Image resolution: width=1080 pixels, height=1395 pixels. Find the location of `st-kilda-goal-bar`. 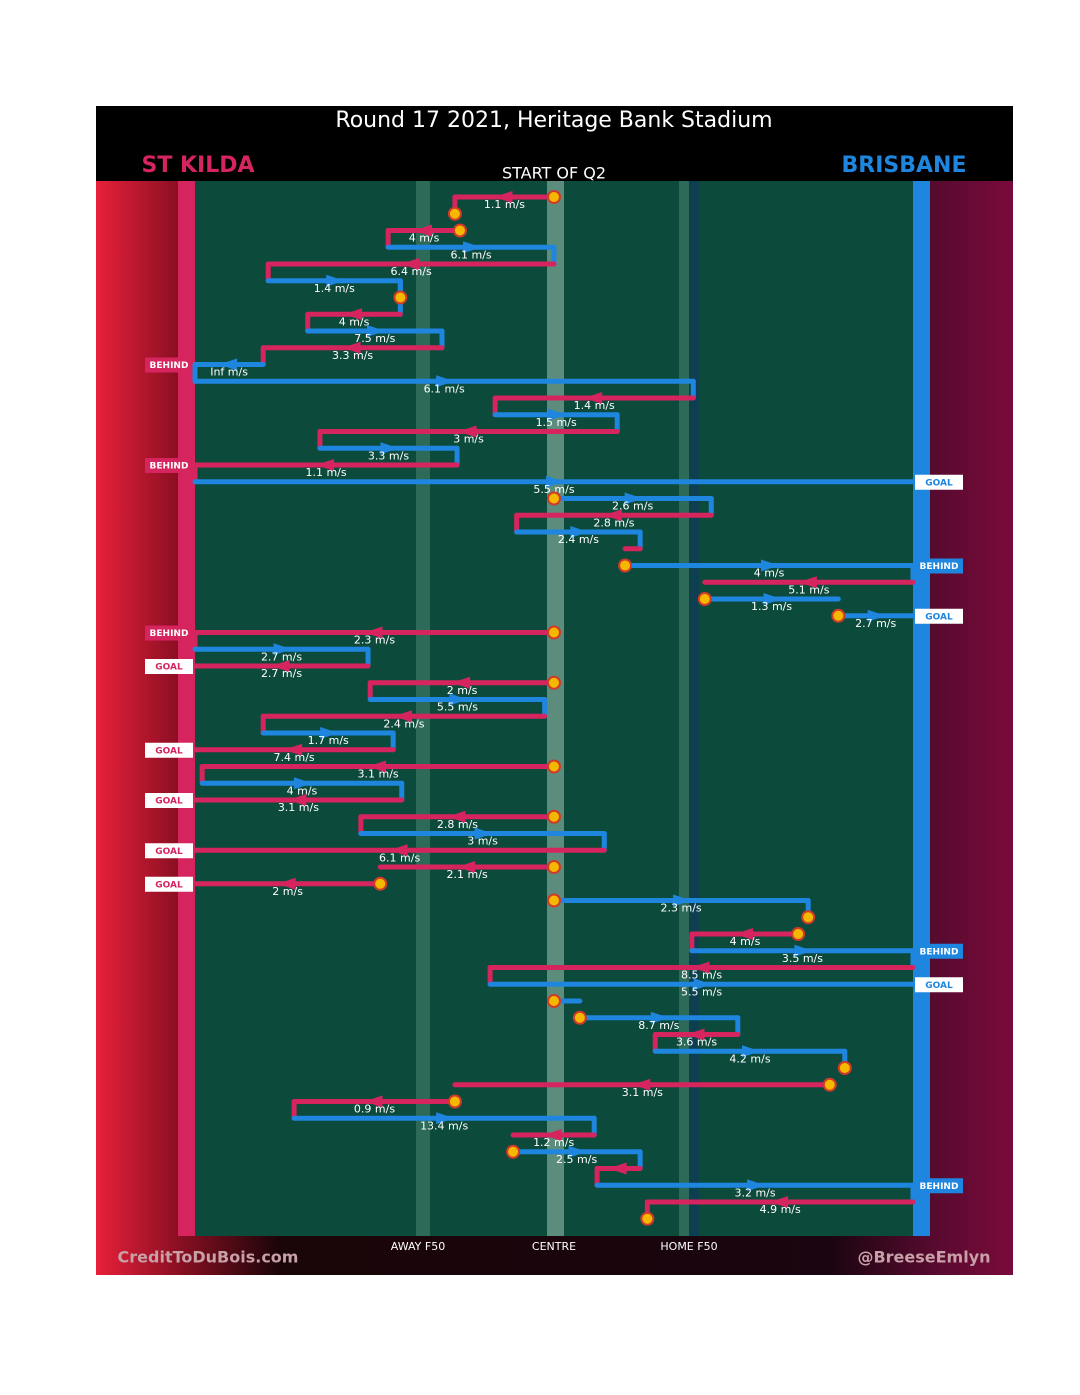

st-kilda-goal-bar is located at coordinates (186, 708).